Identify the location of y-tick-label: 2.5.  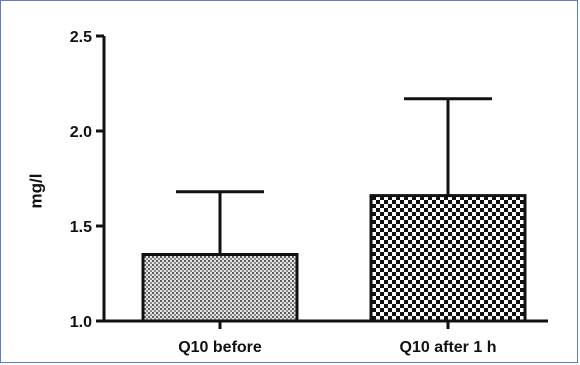
(81, 37).